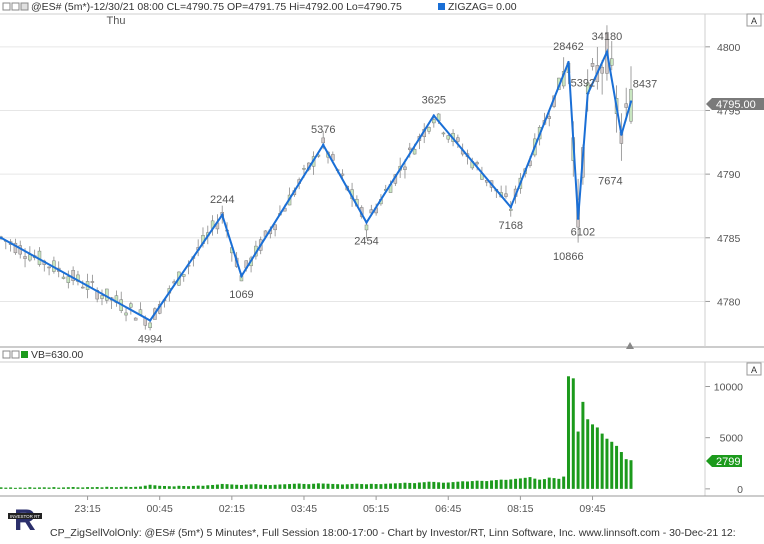  Describe the element at coordinates (6, 6) in the screenshot. I see `pane-select-box` at that location.